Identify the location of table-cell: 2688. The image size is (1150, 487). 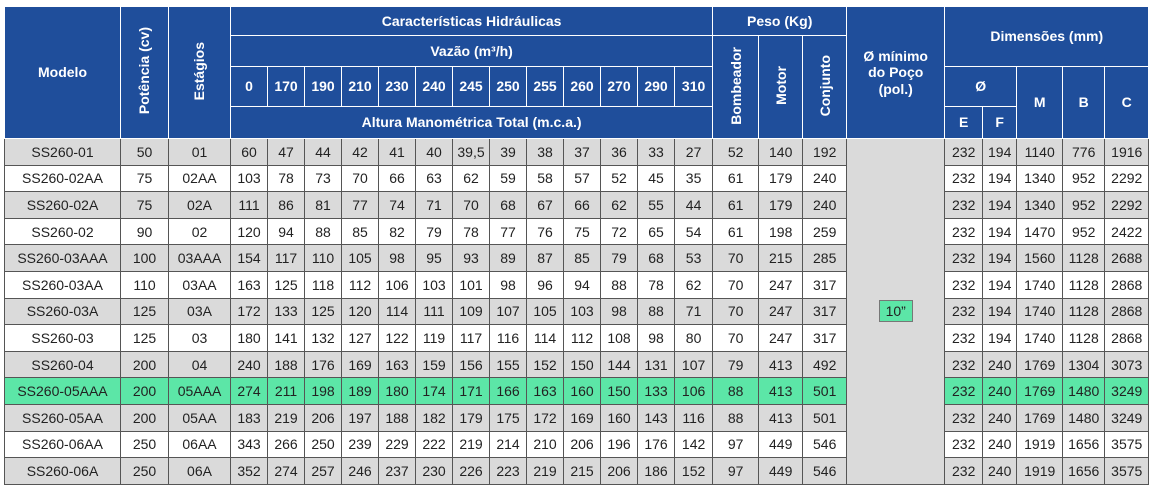
(1127, 258).